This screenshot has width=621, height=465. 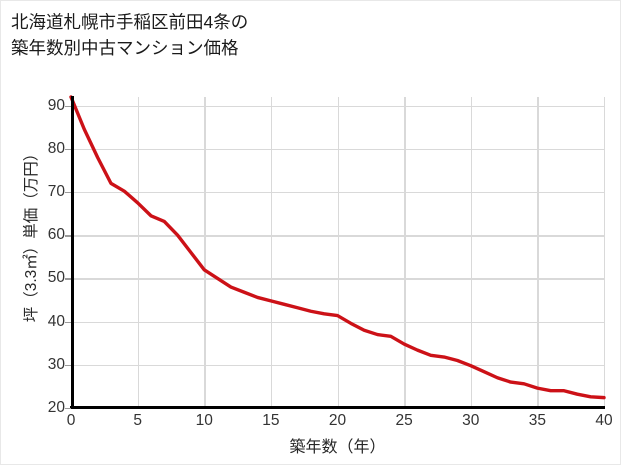 I want to click on y-axis-title: 坪（3.3㎡）単価（万円）, so click(x=31, y=234).